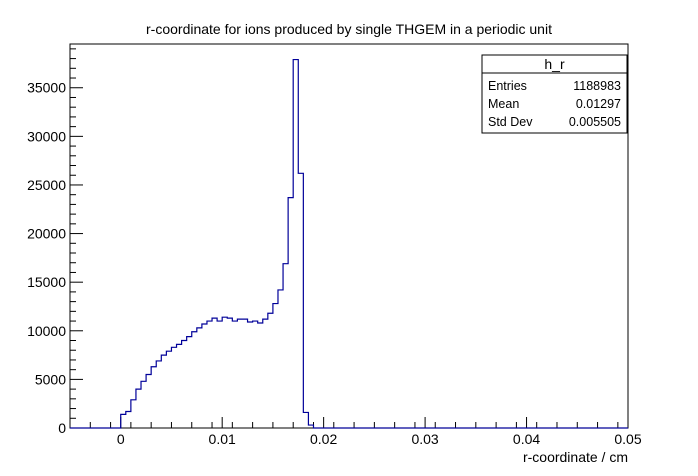  What do you see at coordinates (50, 379) in the screenshot?
I see `y-tick-label: 5000` at bounding box center [50, 379].